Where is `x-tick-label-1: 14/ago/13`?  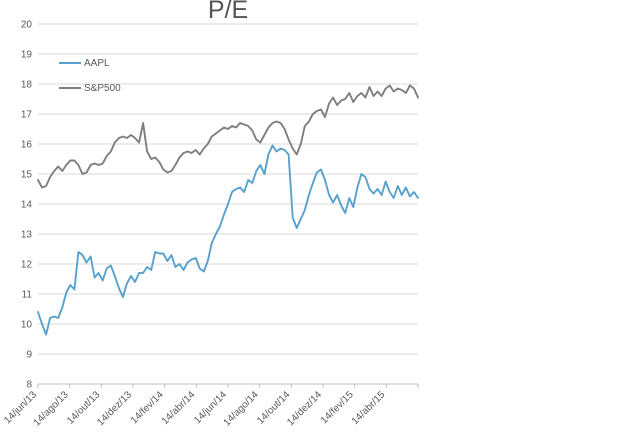
x-tick-label-1: 14/ago/13 is located at coordinates (52, 409).